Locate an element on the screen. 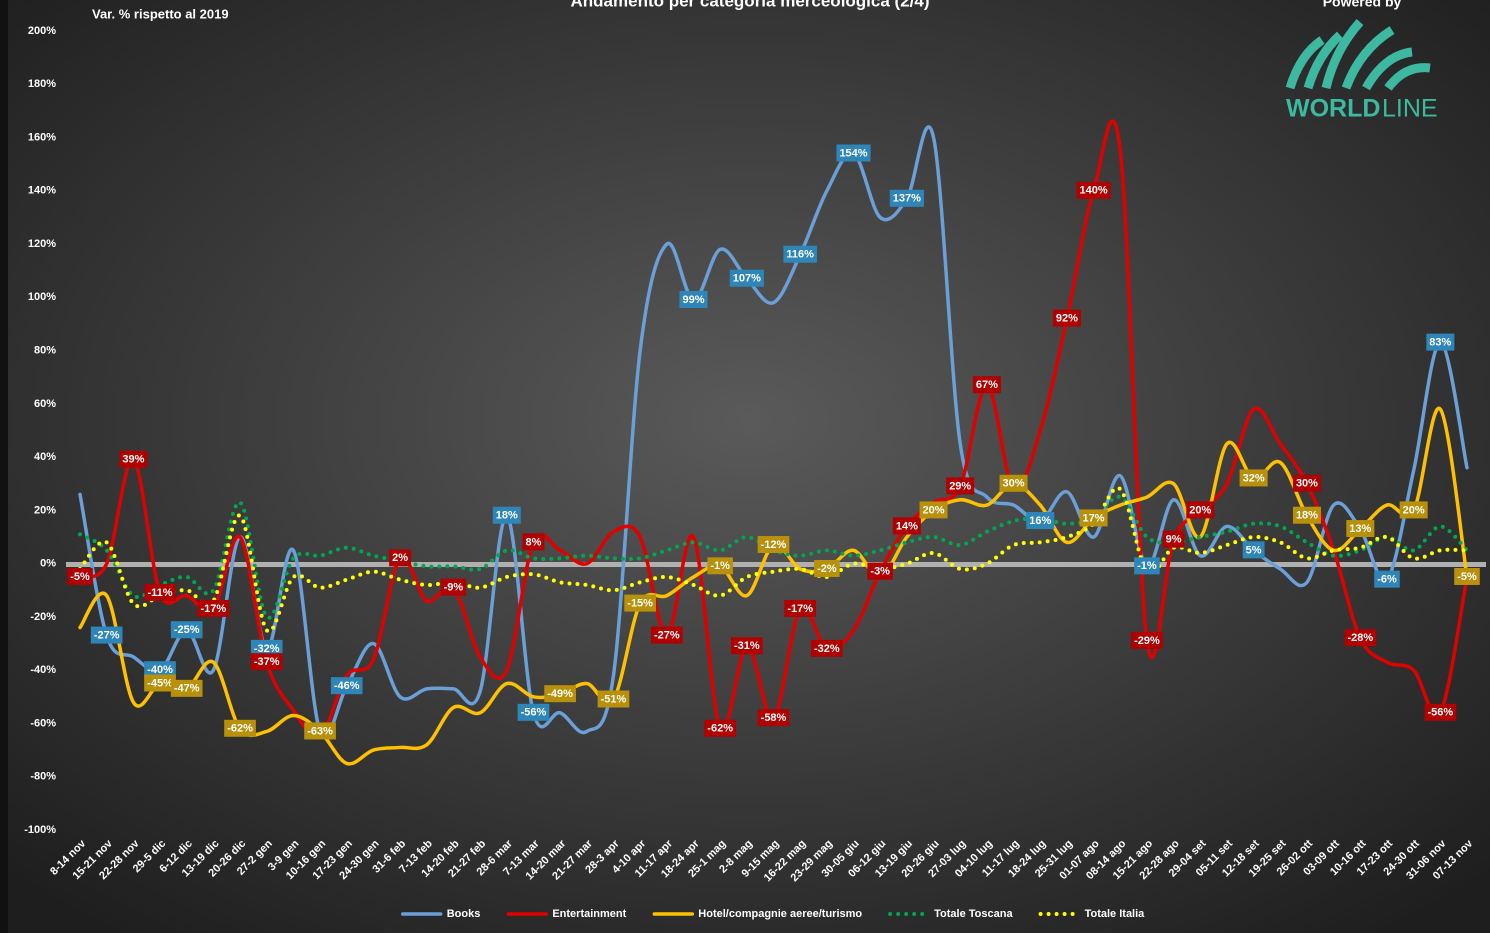 The width and height of the screenshot is (1490, 933). data-label-text: 154% is located at coordinates (853, 153).